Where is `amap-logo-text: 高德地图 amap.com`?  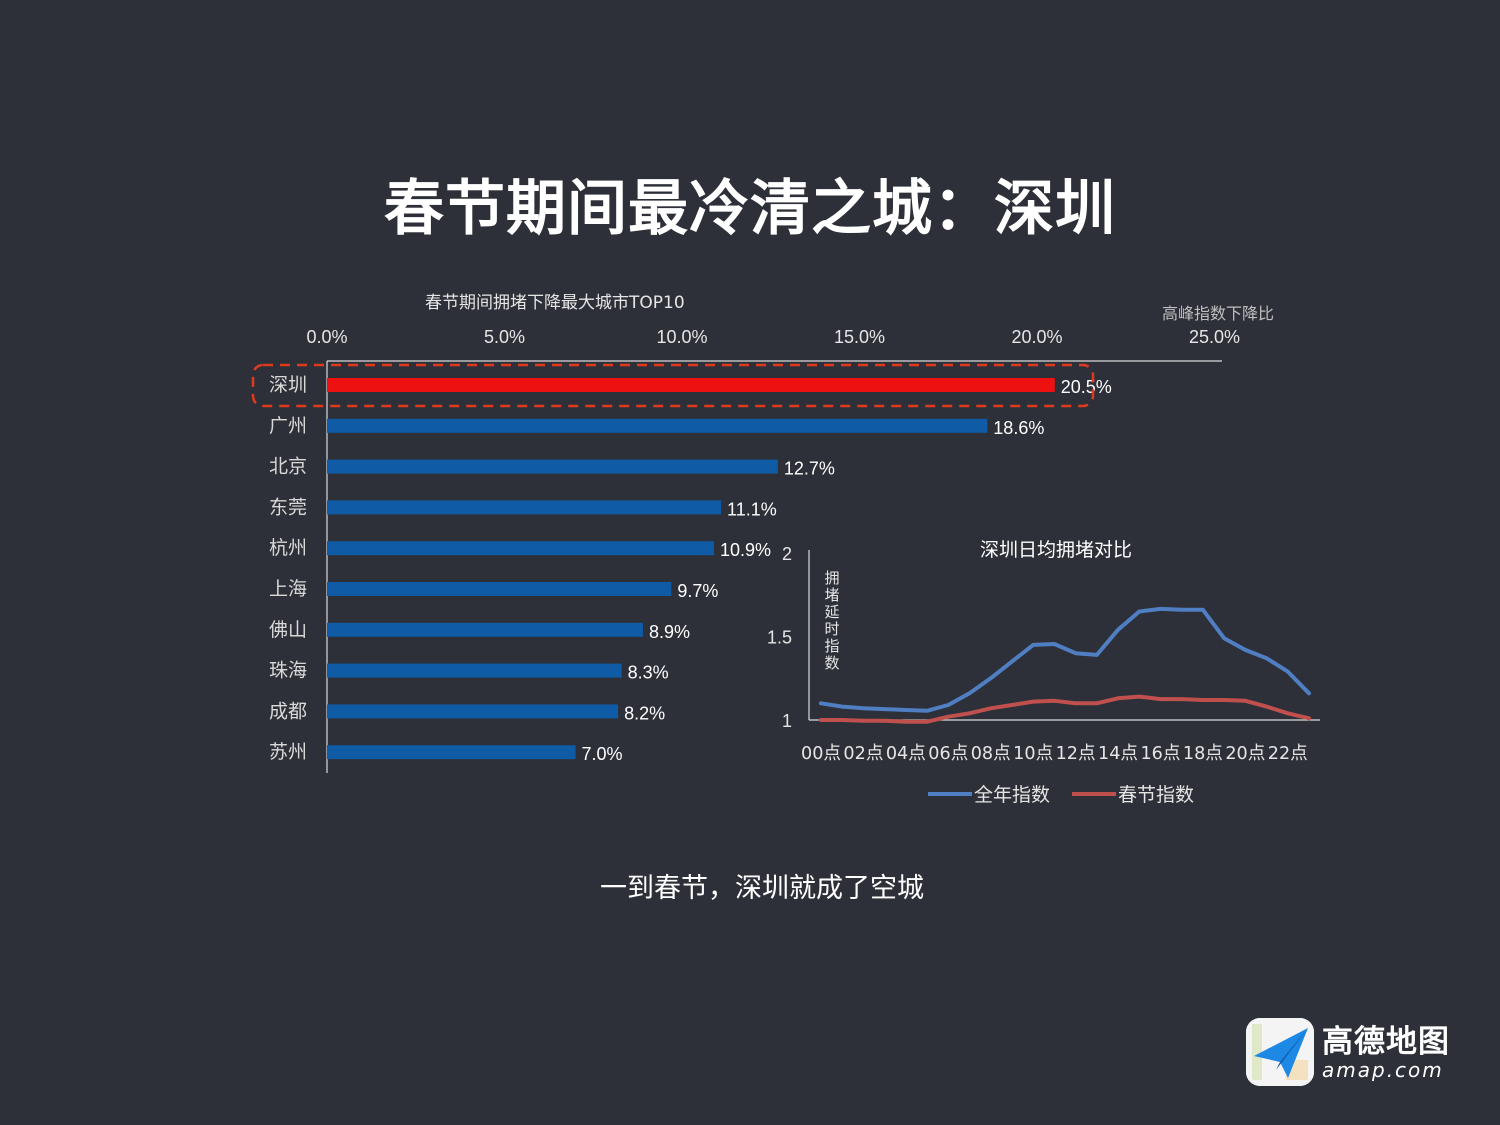 amap-logo-text: 高德地图 amap.com is located at coordinates (1386, 1053).